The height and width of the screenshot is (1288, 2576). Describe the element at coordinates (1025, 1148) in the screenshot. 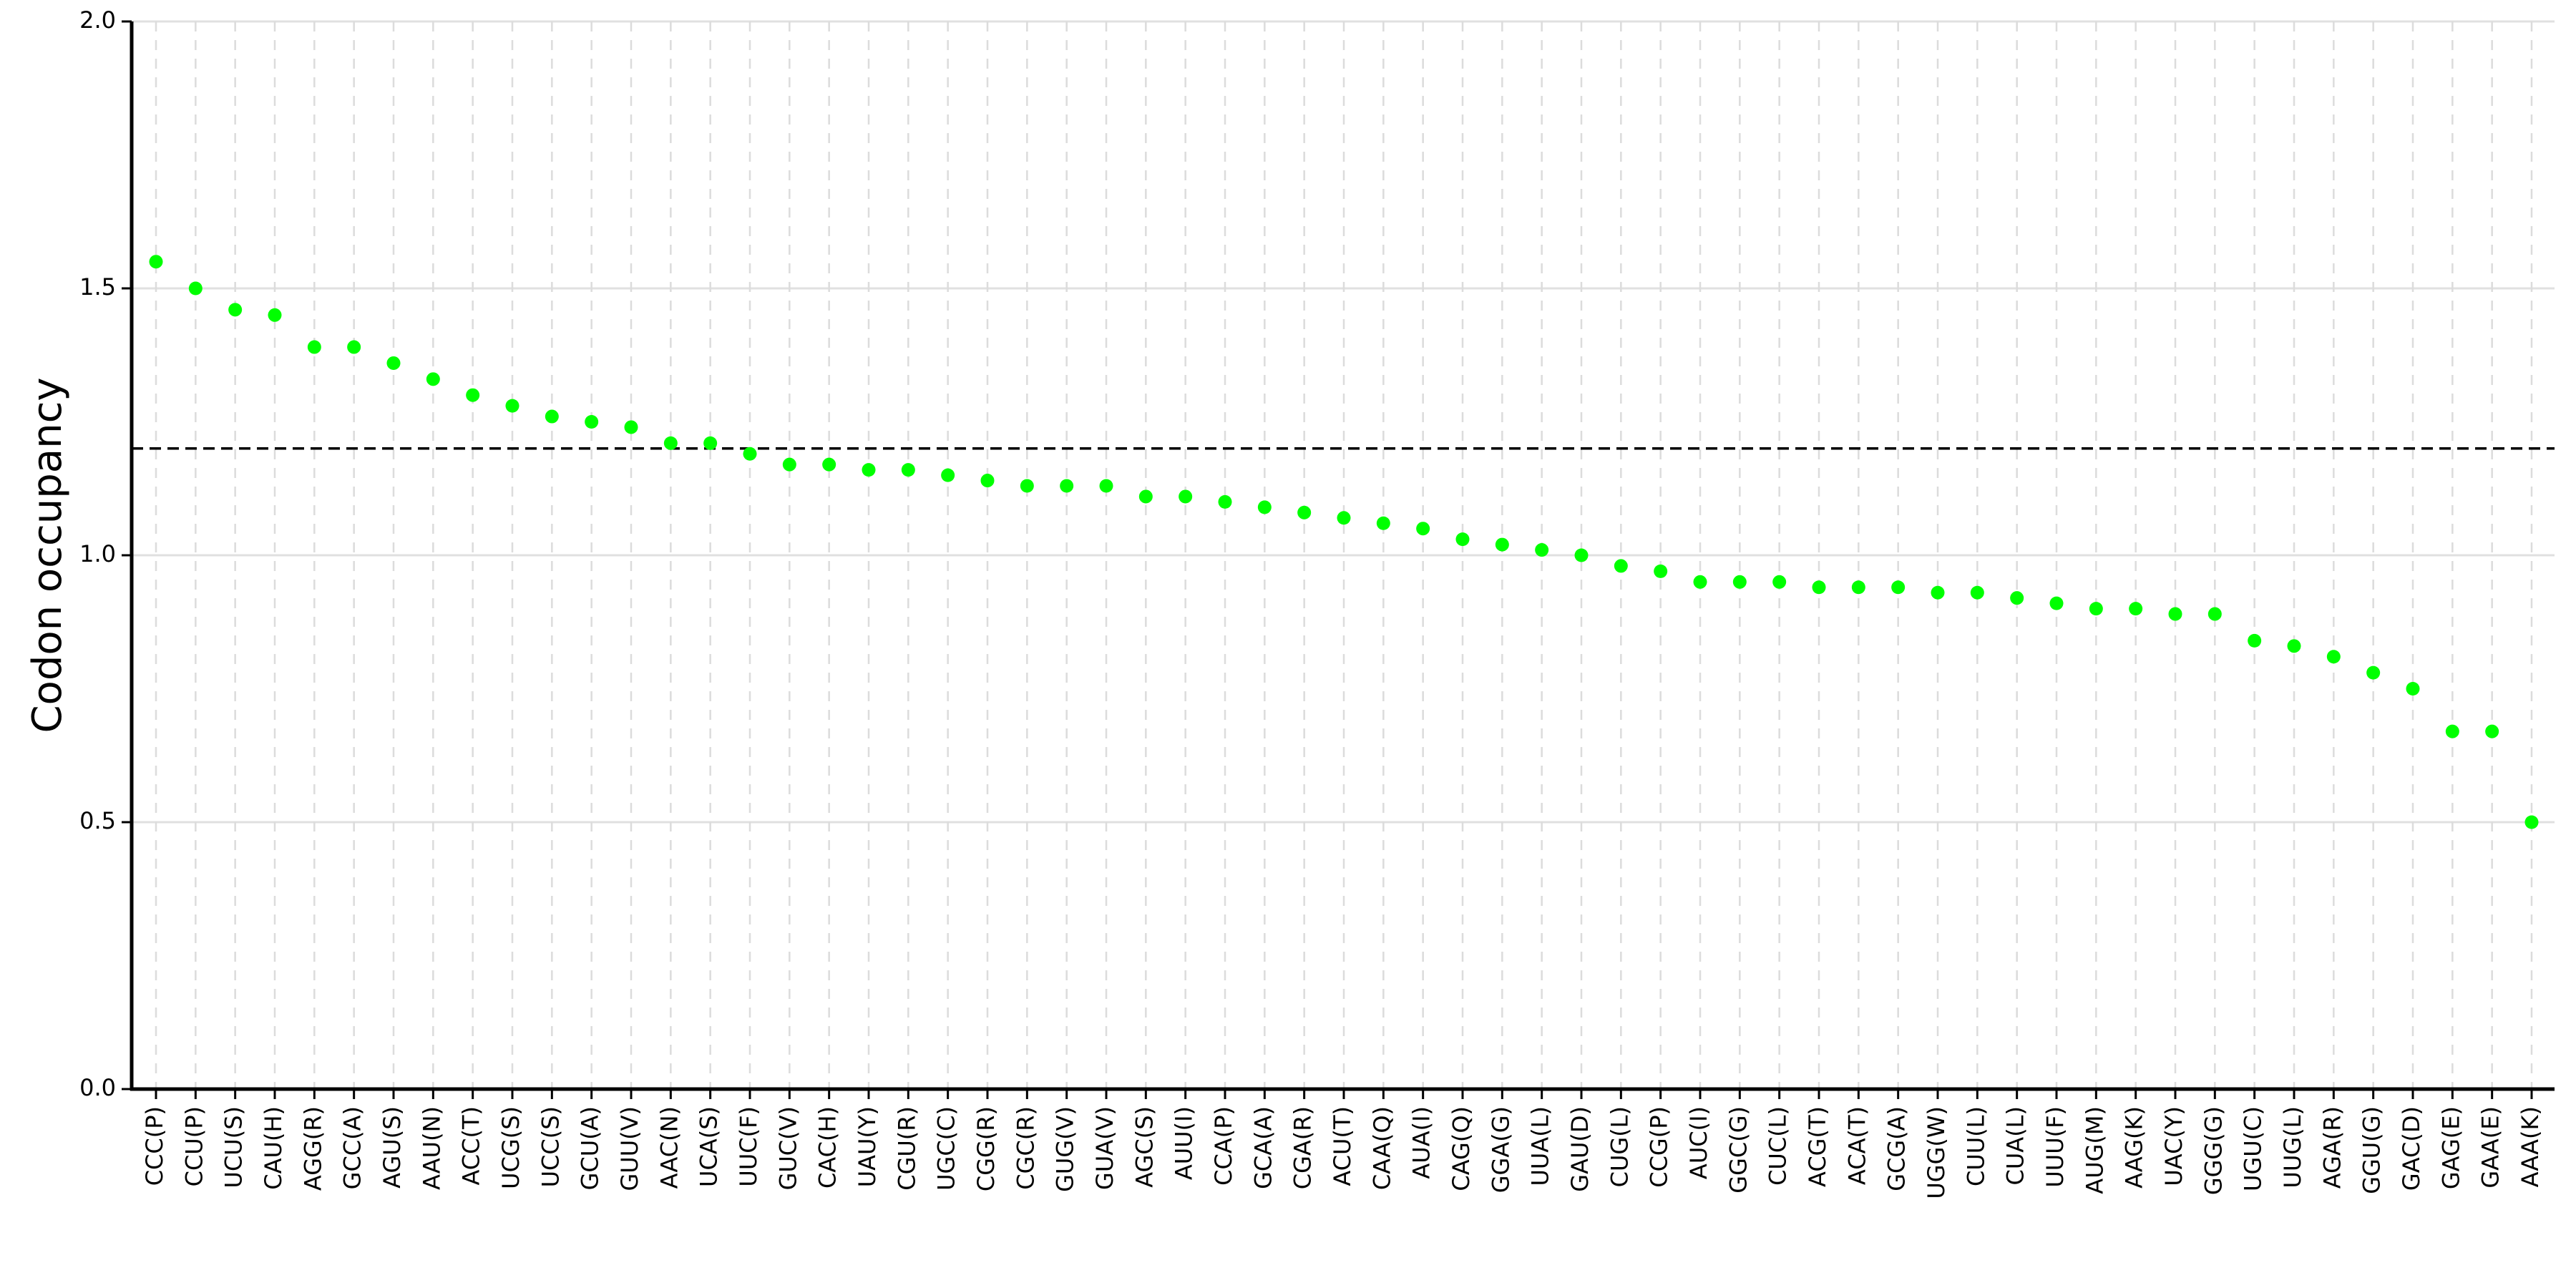

I see `x-tick-label: CGC(R)` at that location.